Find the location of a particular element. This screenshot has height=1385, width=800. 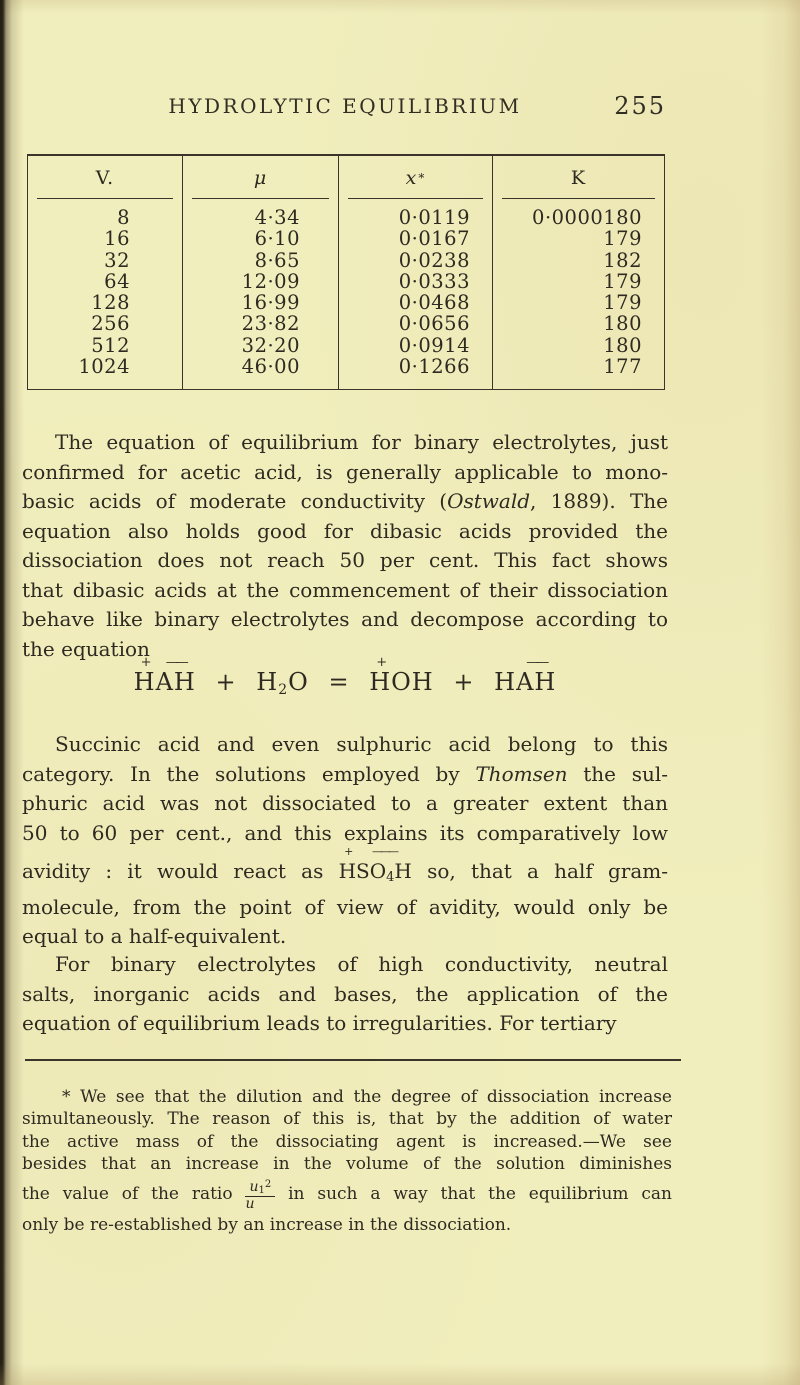

cell-v: 1024 is located at coordinates (105, 373).